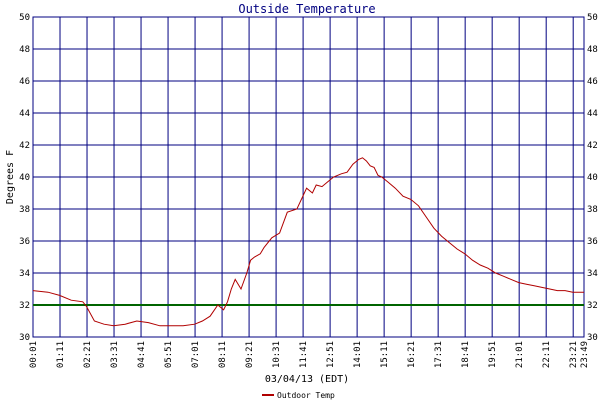 This screenshot has height=400, width=600. I want to click on x-tick-label: 16:21, so click(412, 354).